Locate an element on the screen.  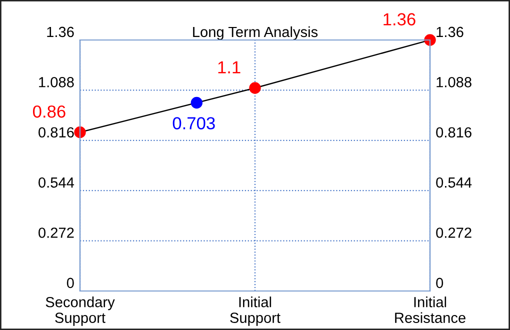
data-label: 1.1 is located at coordinates (229, 67).